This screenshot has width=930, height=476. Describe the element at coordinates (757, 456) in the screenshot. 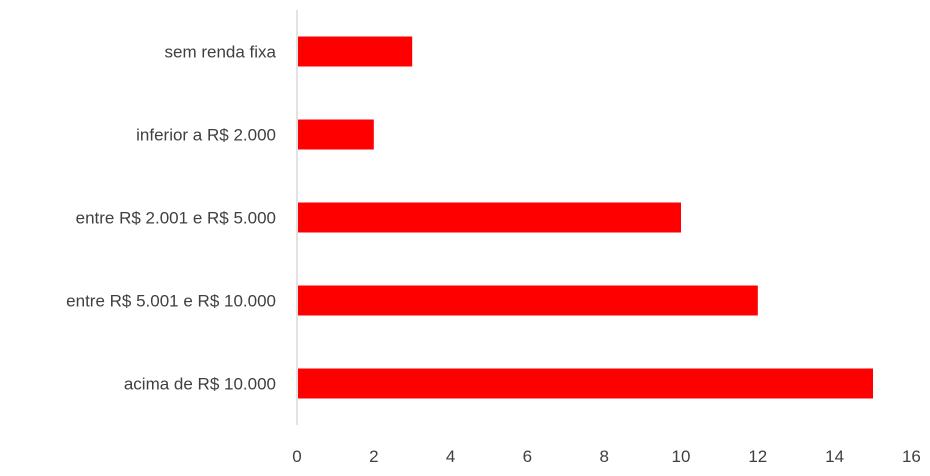

I see `x-tick-label-6: 12` at that location.